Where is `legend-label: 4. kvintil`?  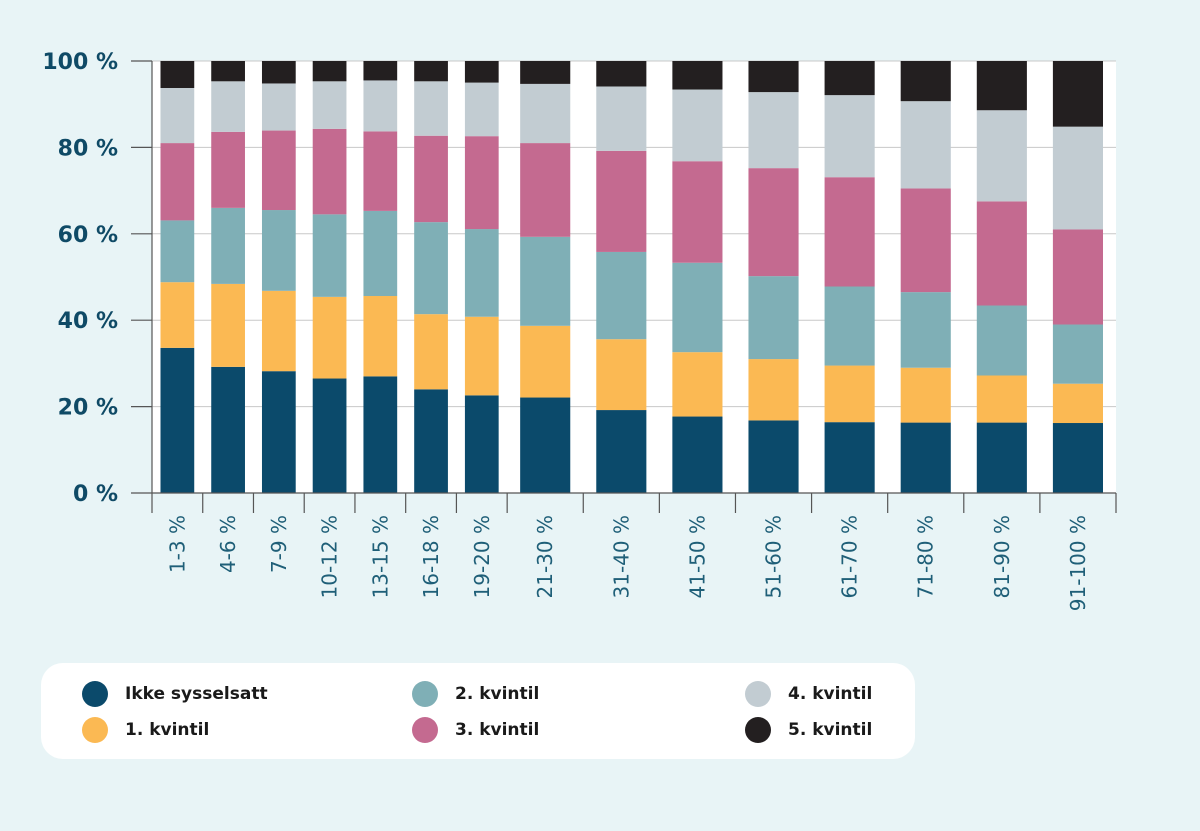 legend-label: 4. kvintil is located at coordinates (830, 694).